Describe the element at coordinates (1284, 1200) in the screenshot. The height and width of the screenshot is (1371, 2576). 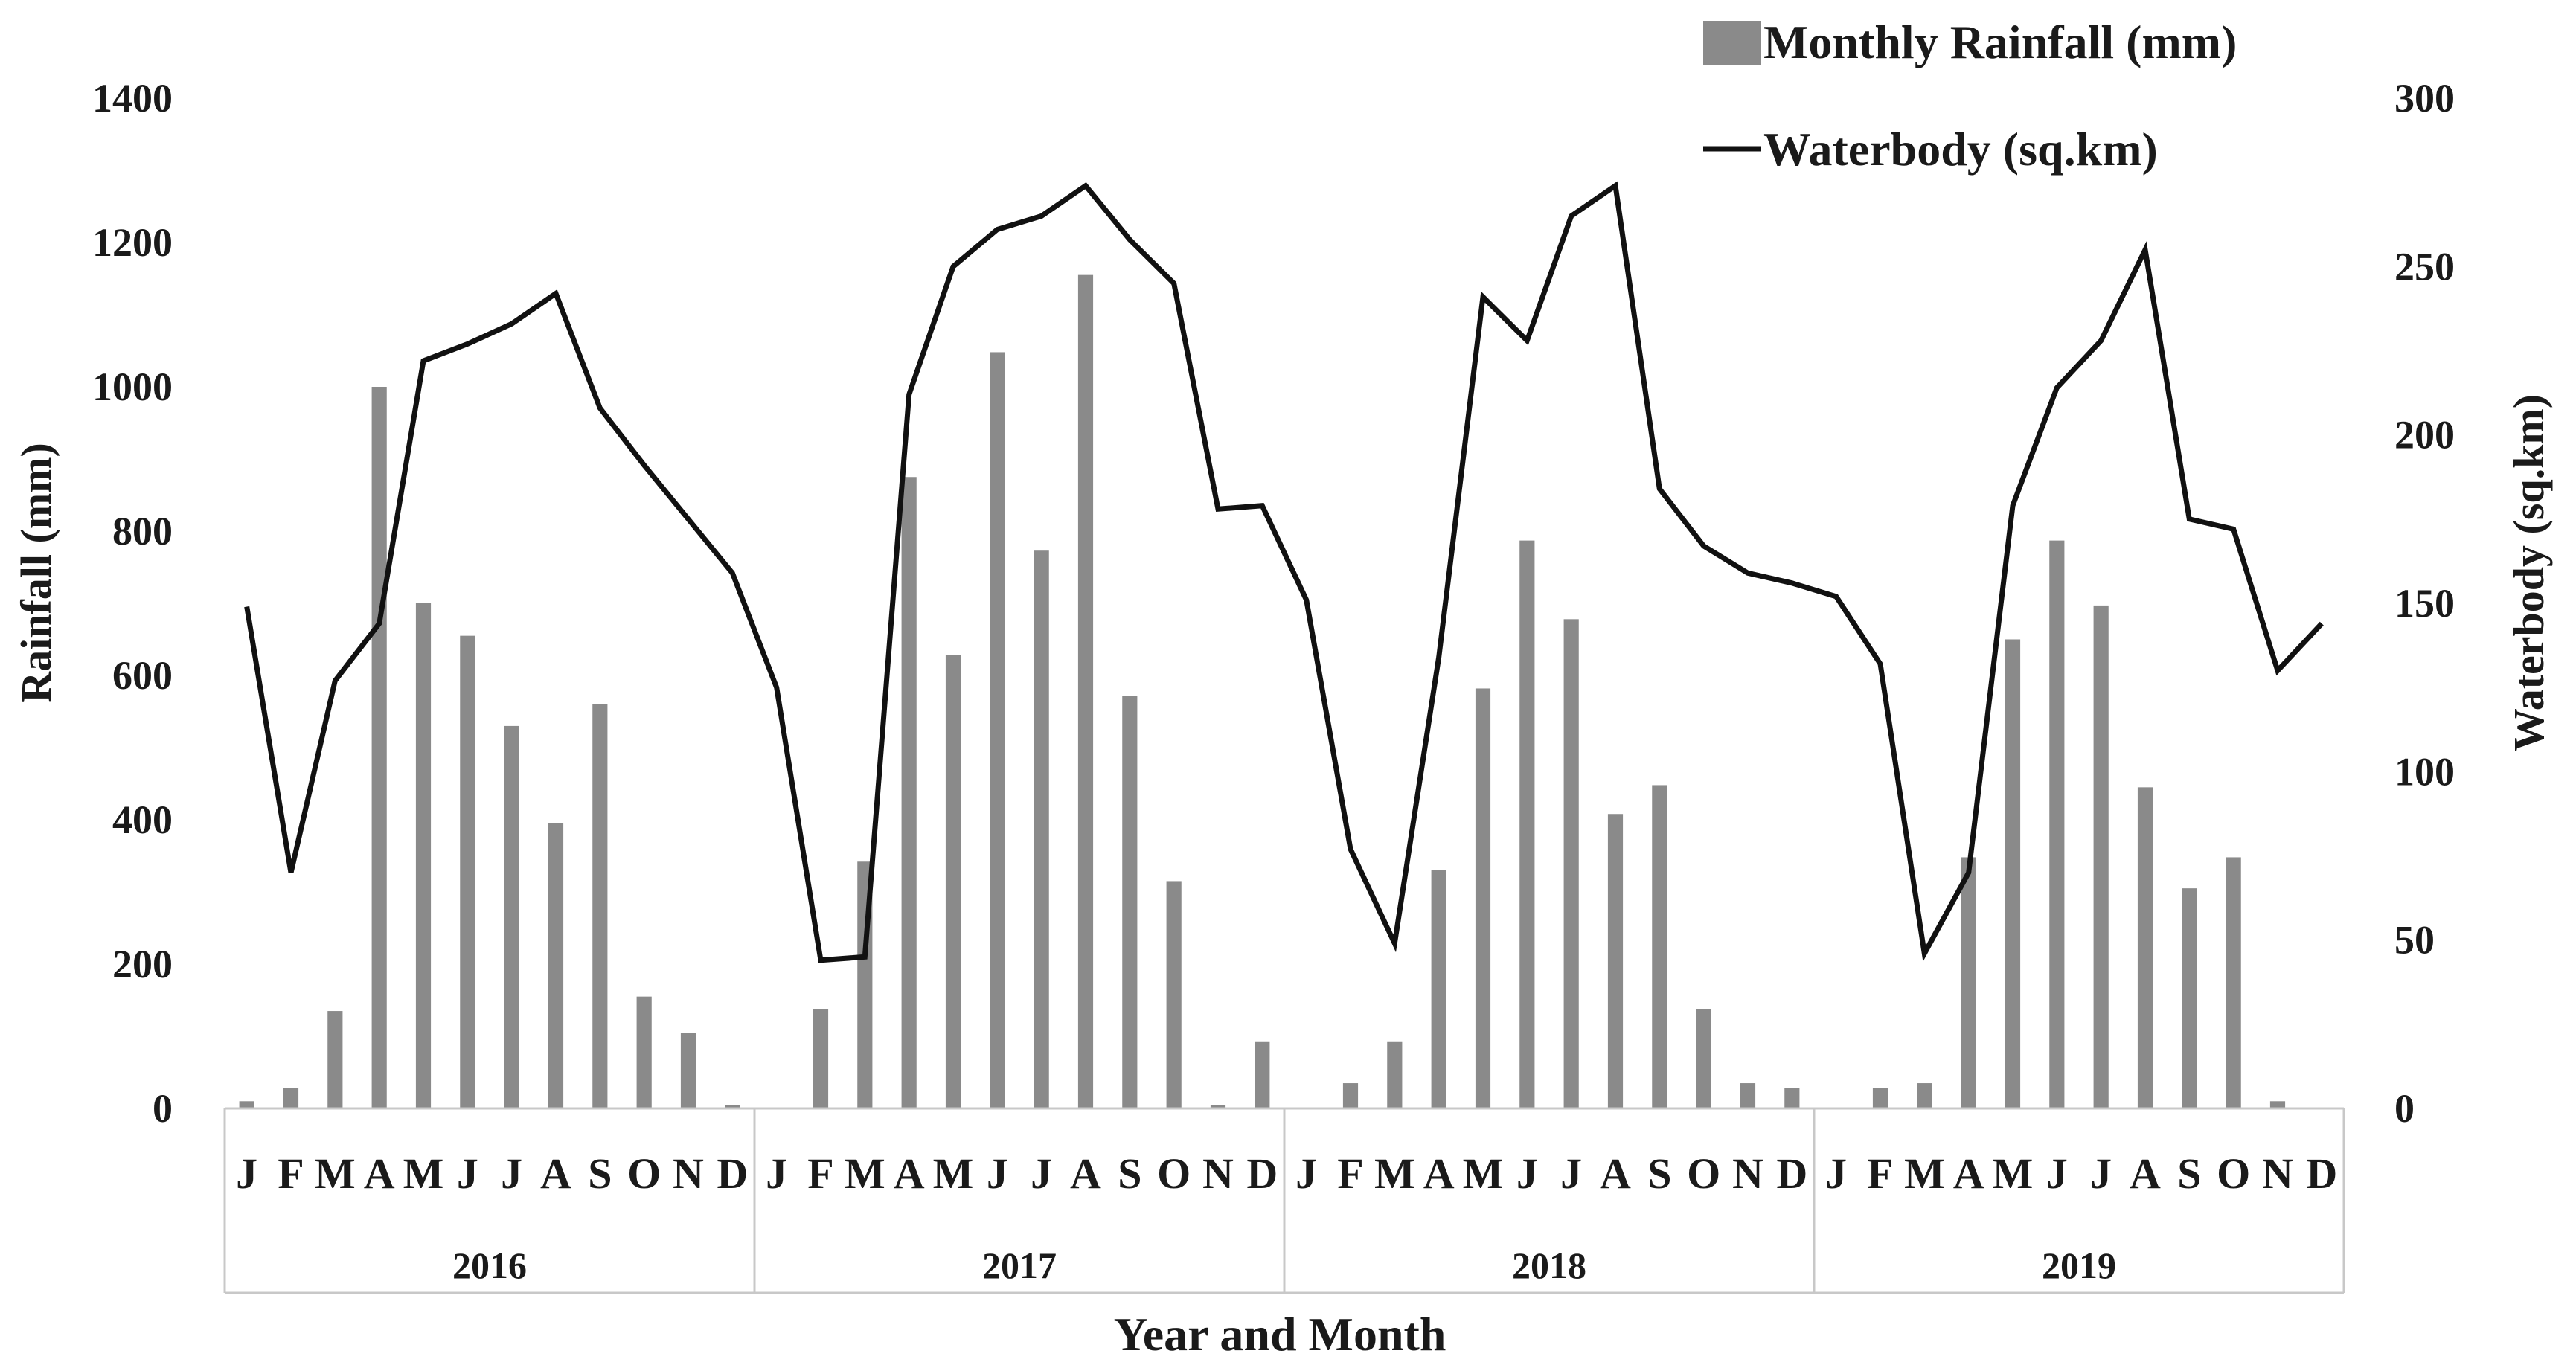
I see `x-axis-category-table` at that location.